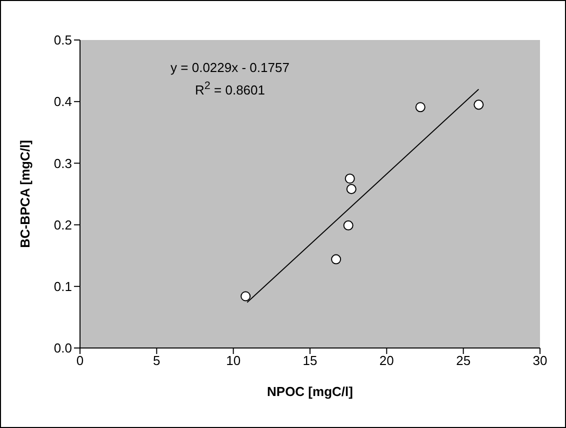 The image size is (566, 428). What do you see at coordinates (230, 67) in the screenshot?
I see `annotation: y = 0.0229x - 0.1757` at bounding box center [230, 67].